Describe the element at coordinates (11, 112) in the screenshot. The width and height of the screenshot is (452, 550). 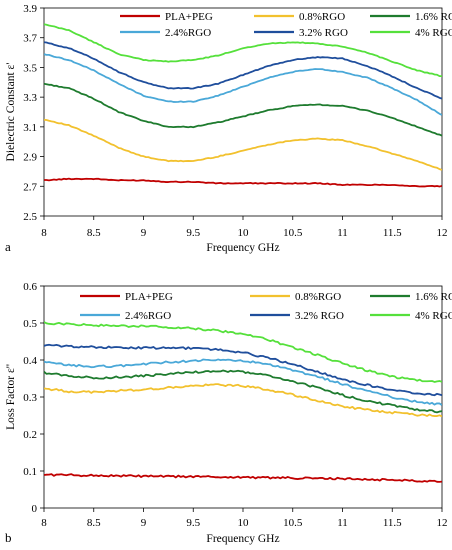
I see `y-axis-title: Dielectric Constant ε'` at that location.